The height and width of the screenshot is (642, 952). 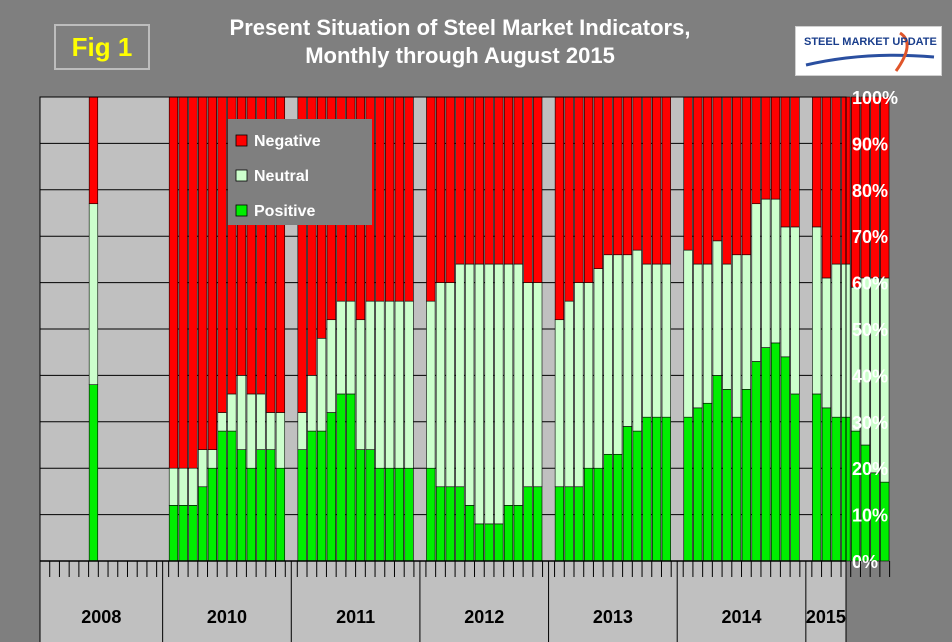 I want to click on year-label-2010: 2010, so click(x=227, y=617).